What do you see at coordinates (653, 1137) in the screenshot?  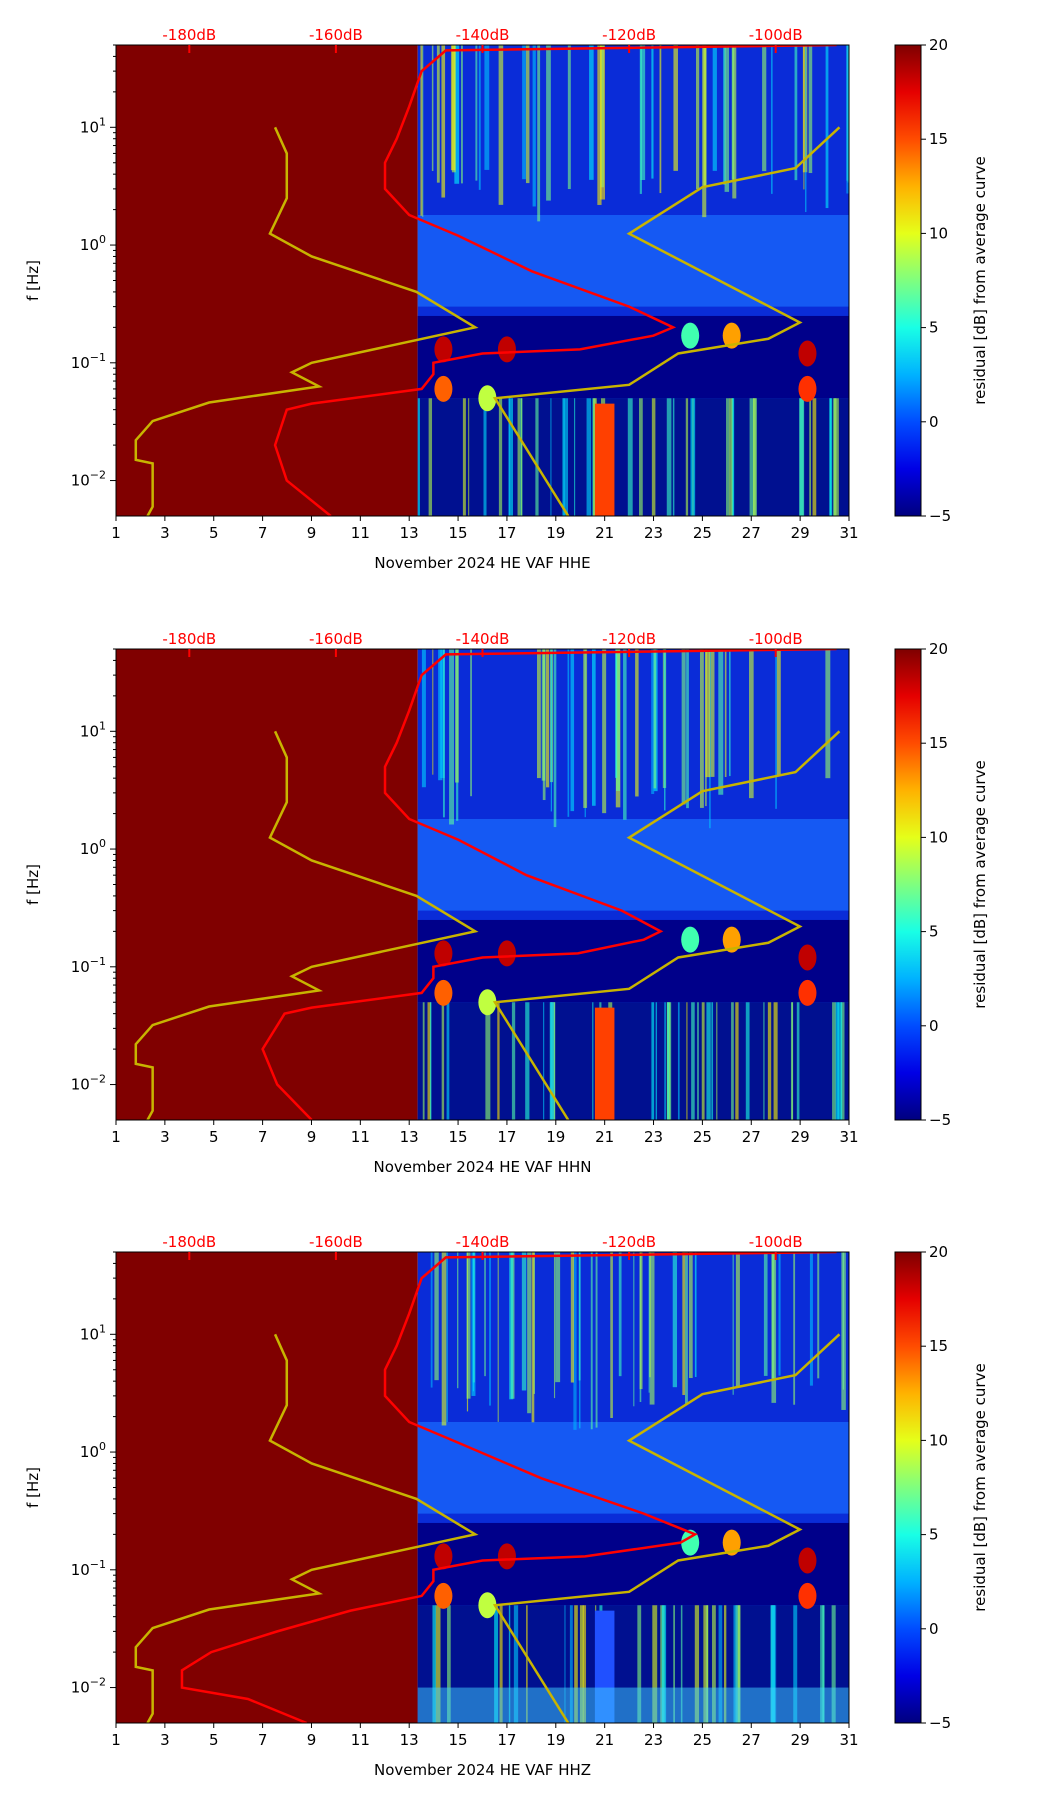 I see `x-tick-label: 23` at bounding box center [653, 1137].